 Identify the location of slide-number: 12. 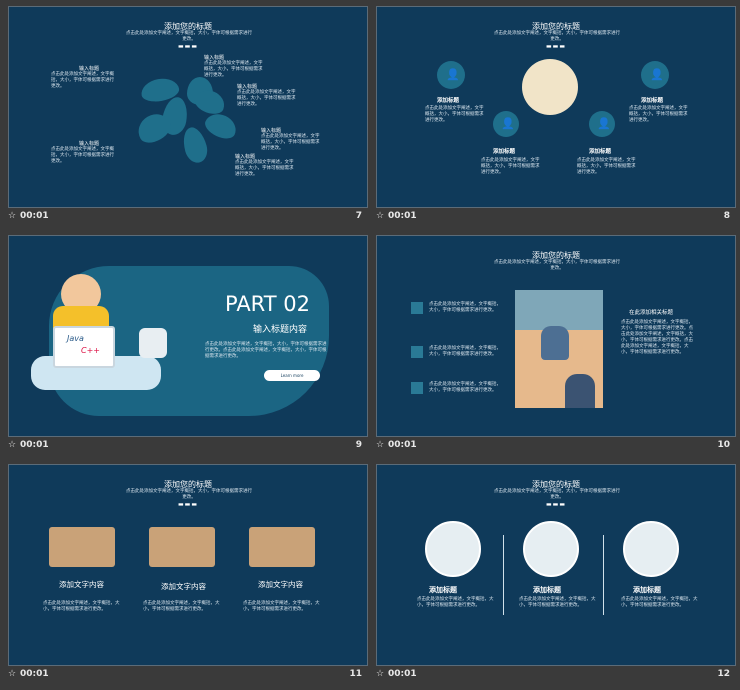
(723, 674).